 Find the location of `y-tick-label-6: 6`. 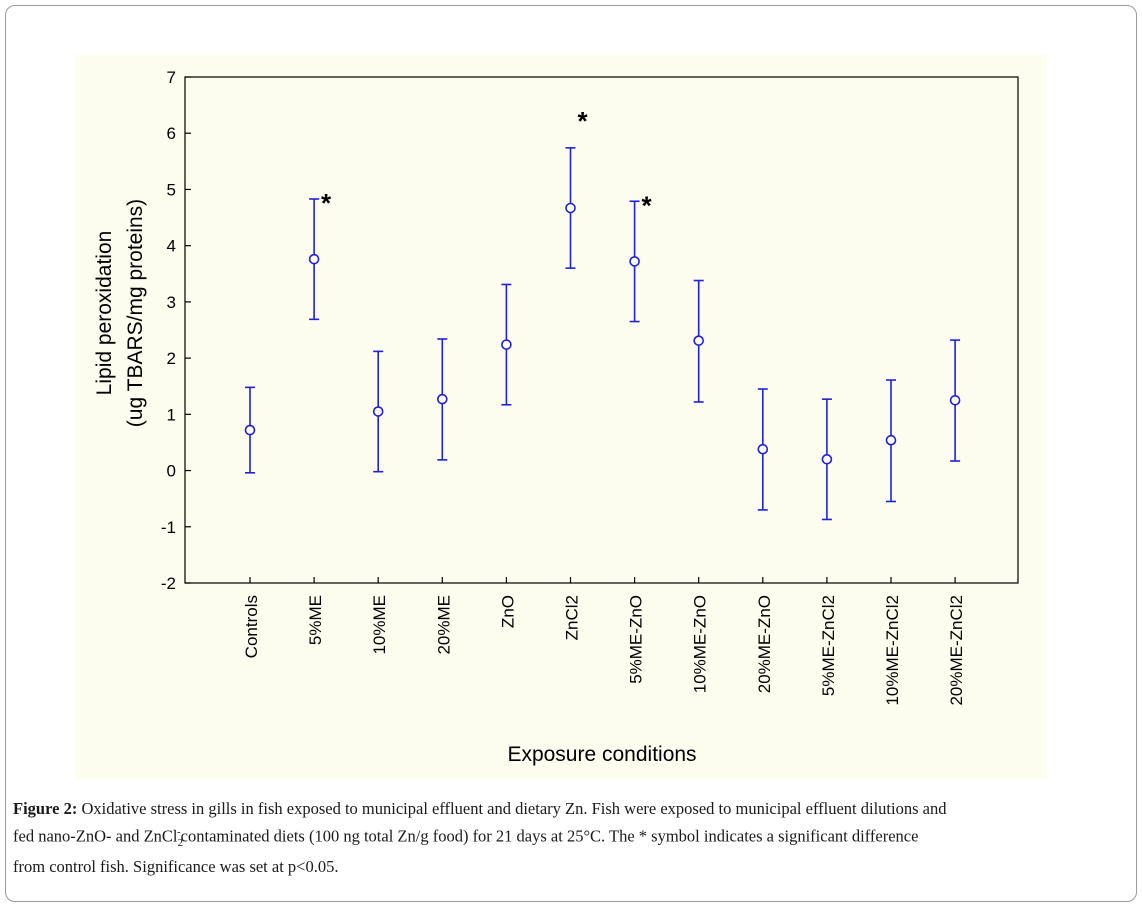

y-tick-label-6: 6 is located at coordinates (171, 133).